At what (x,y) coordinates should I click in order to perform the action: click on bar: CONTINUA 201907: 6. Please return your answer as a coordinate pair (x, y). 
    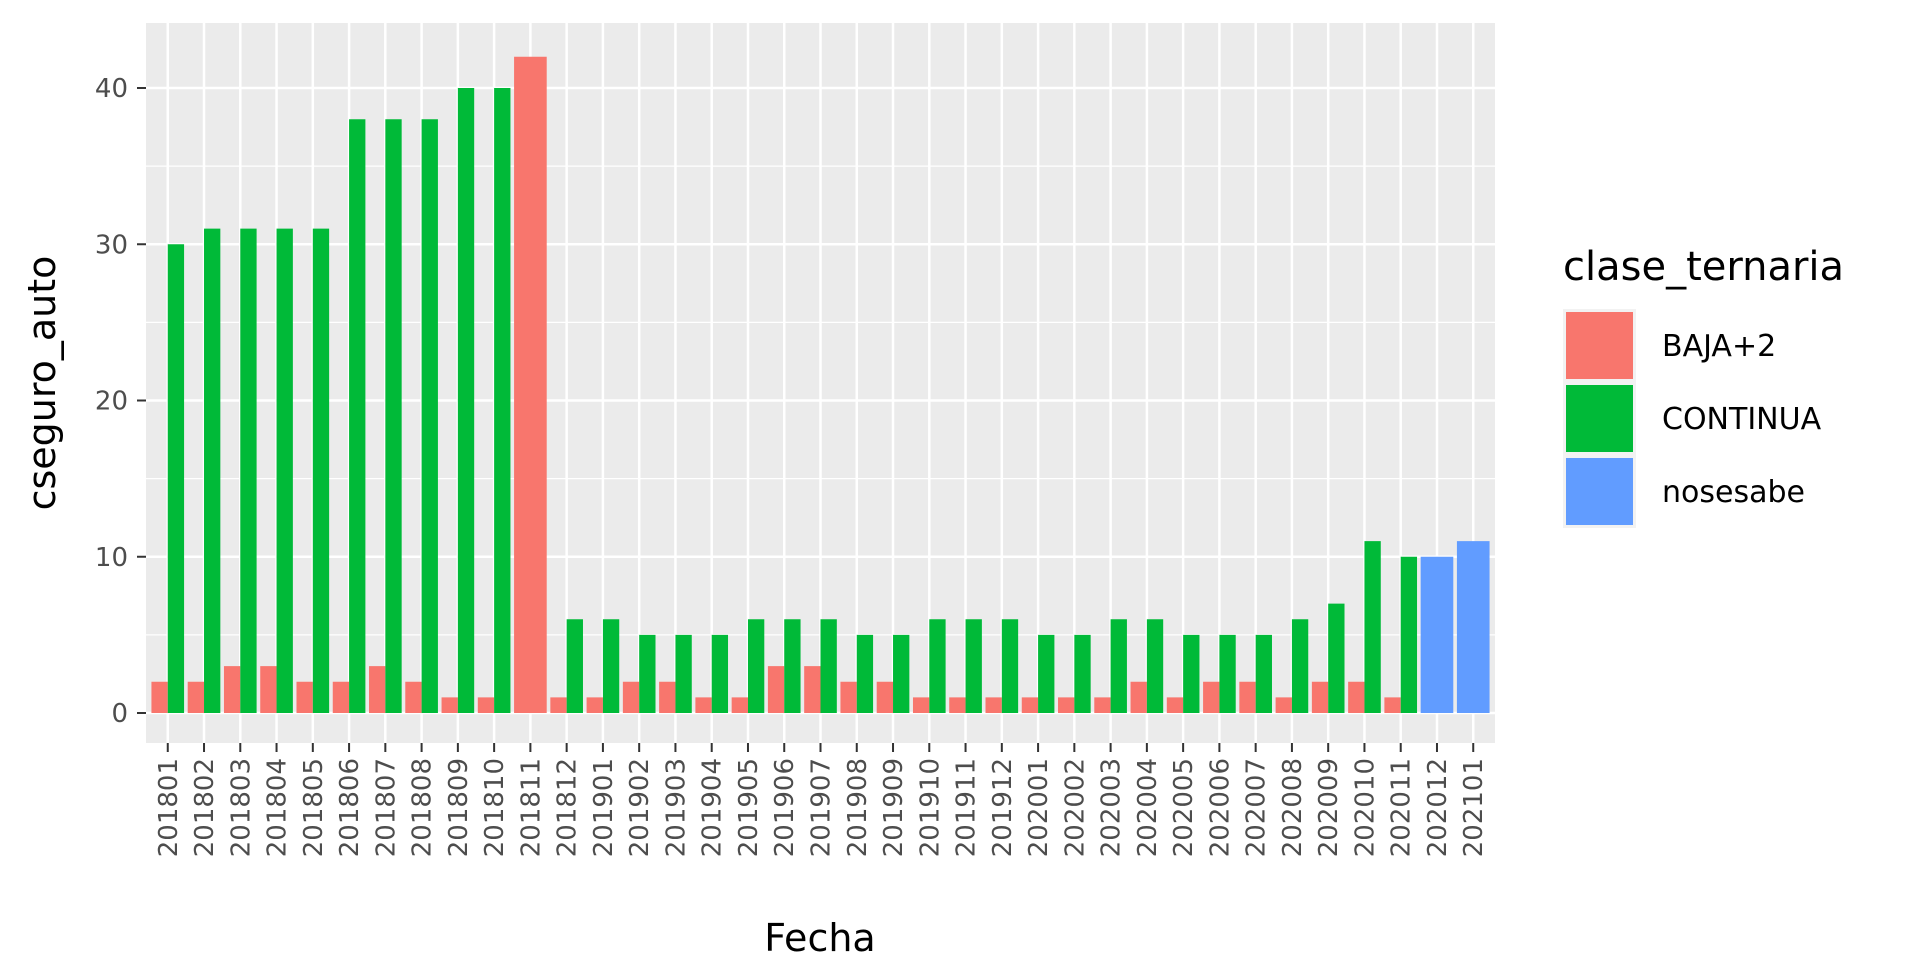
    Looking at the image, I should click on (828, 666).